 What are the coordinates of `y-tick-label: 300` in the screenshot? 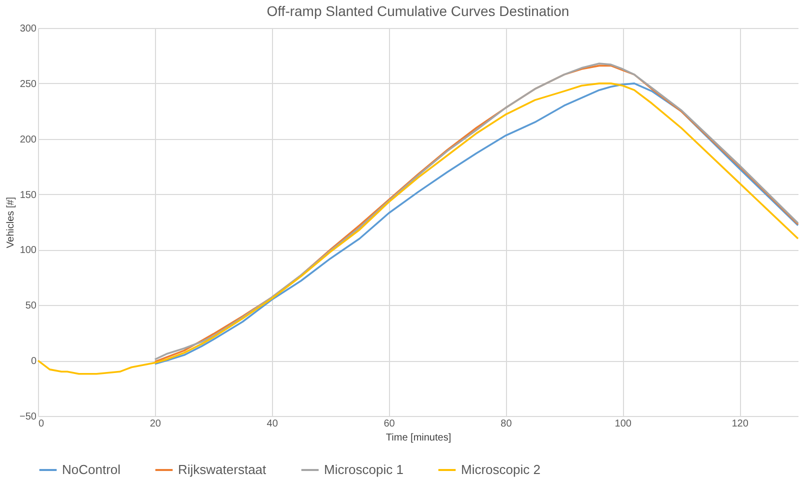 It's located at (28, 29).